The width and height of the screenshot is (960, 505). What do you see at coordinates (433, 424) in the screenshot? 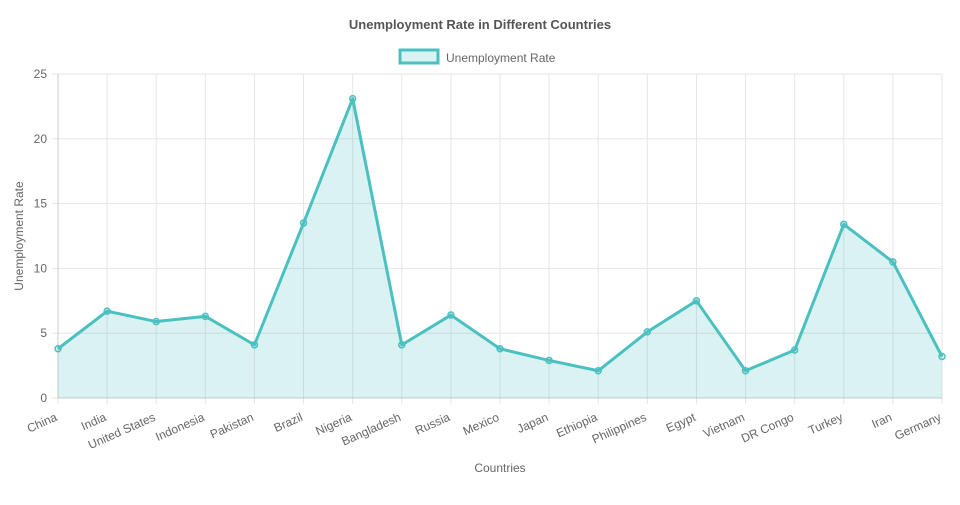
I see `x-tick-label: Russia` at bounding box center [433, 424].